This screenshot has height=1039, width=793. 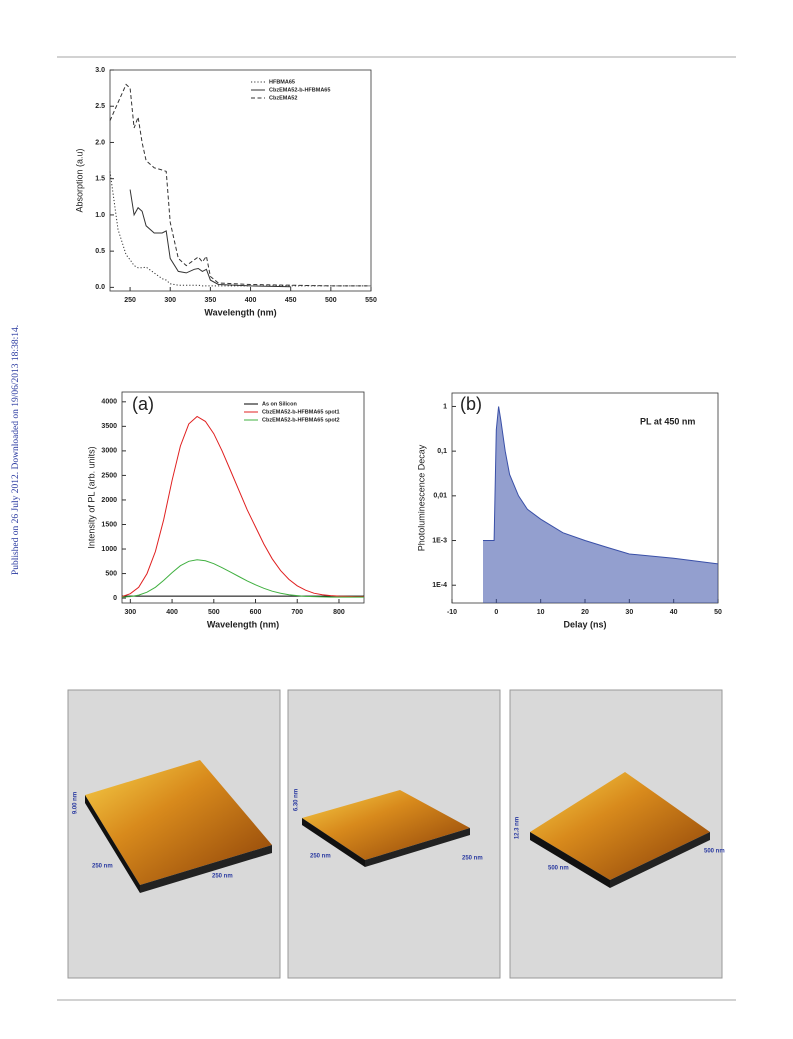 What do you see at coordinates (667, 421) in the screenshot?
I see `annotation: PL at 450 nm` at bounding box center [667, 421].